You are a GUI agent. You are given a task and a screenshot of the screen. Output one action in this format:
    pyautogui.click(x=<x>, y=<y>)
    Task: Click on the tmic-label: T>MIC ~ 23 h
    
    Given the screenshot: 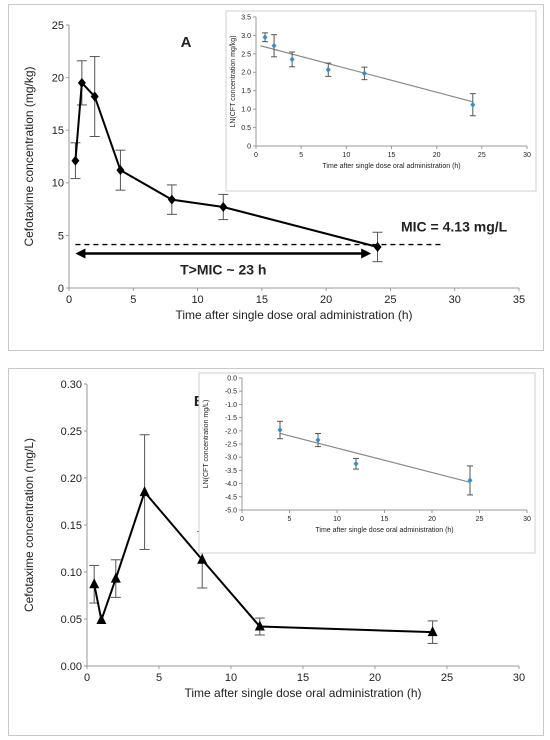 What is the action you would take?
    pyautogui.click(x=223, y=270)
    